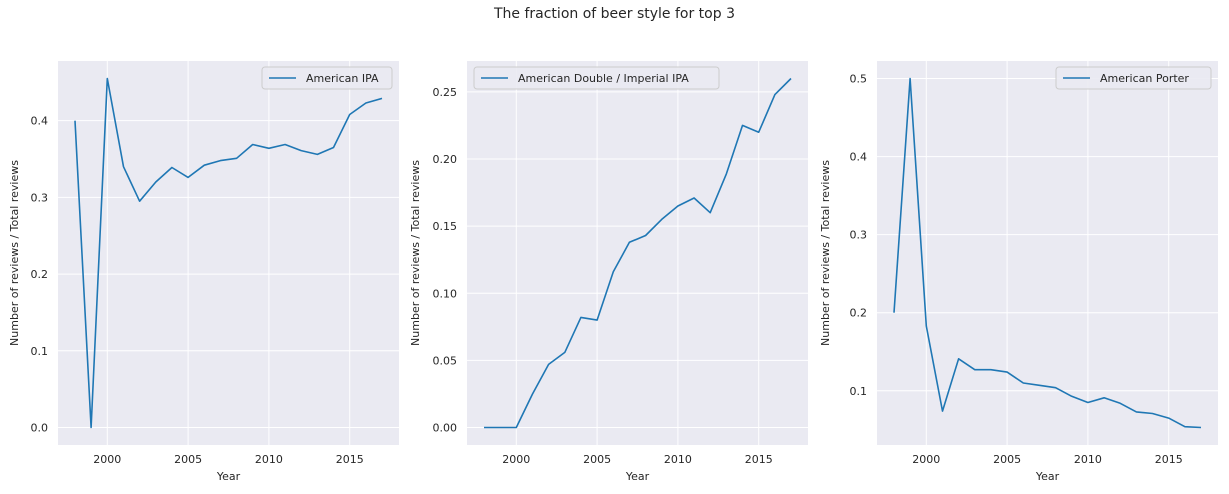 The image size is (1229, 494). Describe the element at coordinates (445, 428) in the screenshot. I see `y-tick-label: 0.00` at that location.